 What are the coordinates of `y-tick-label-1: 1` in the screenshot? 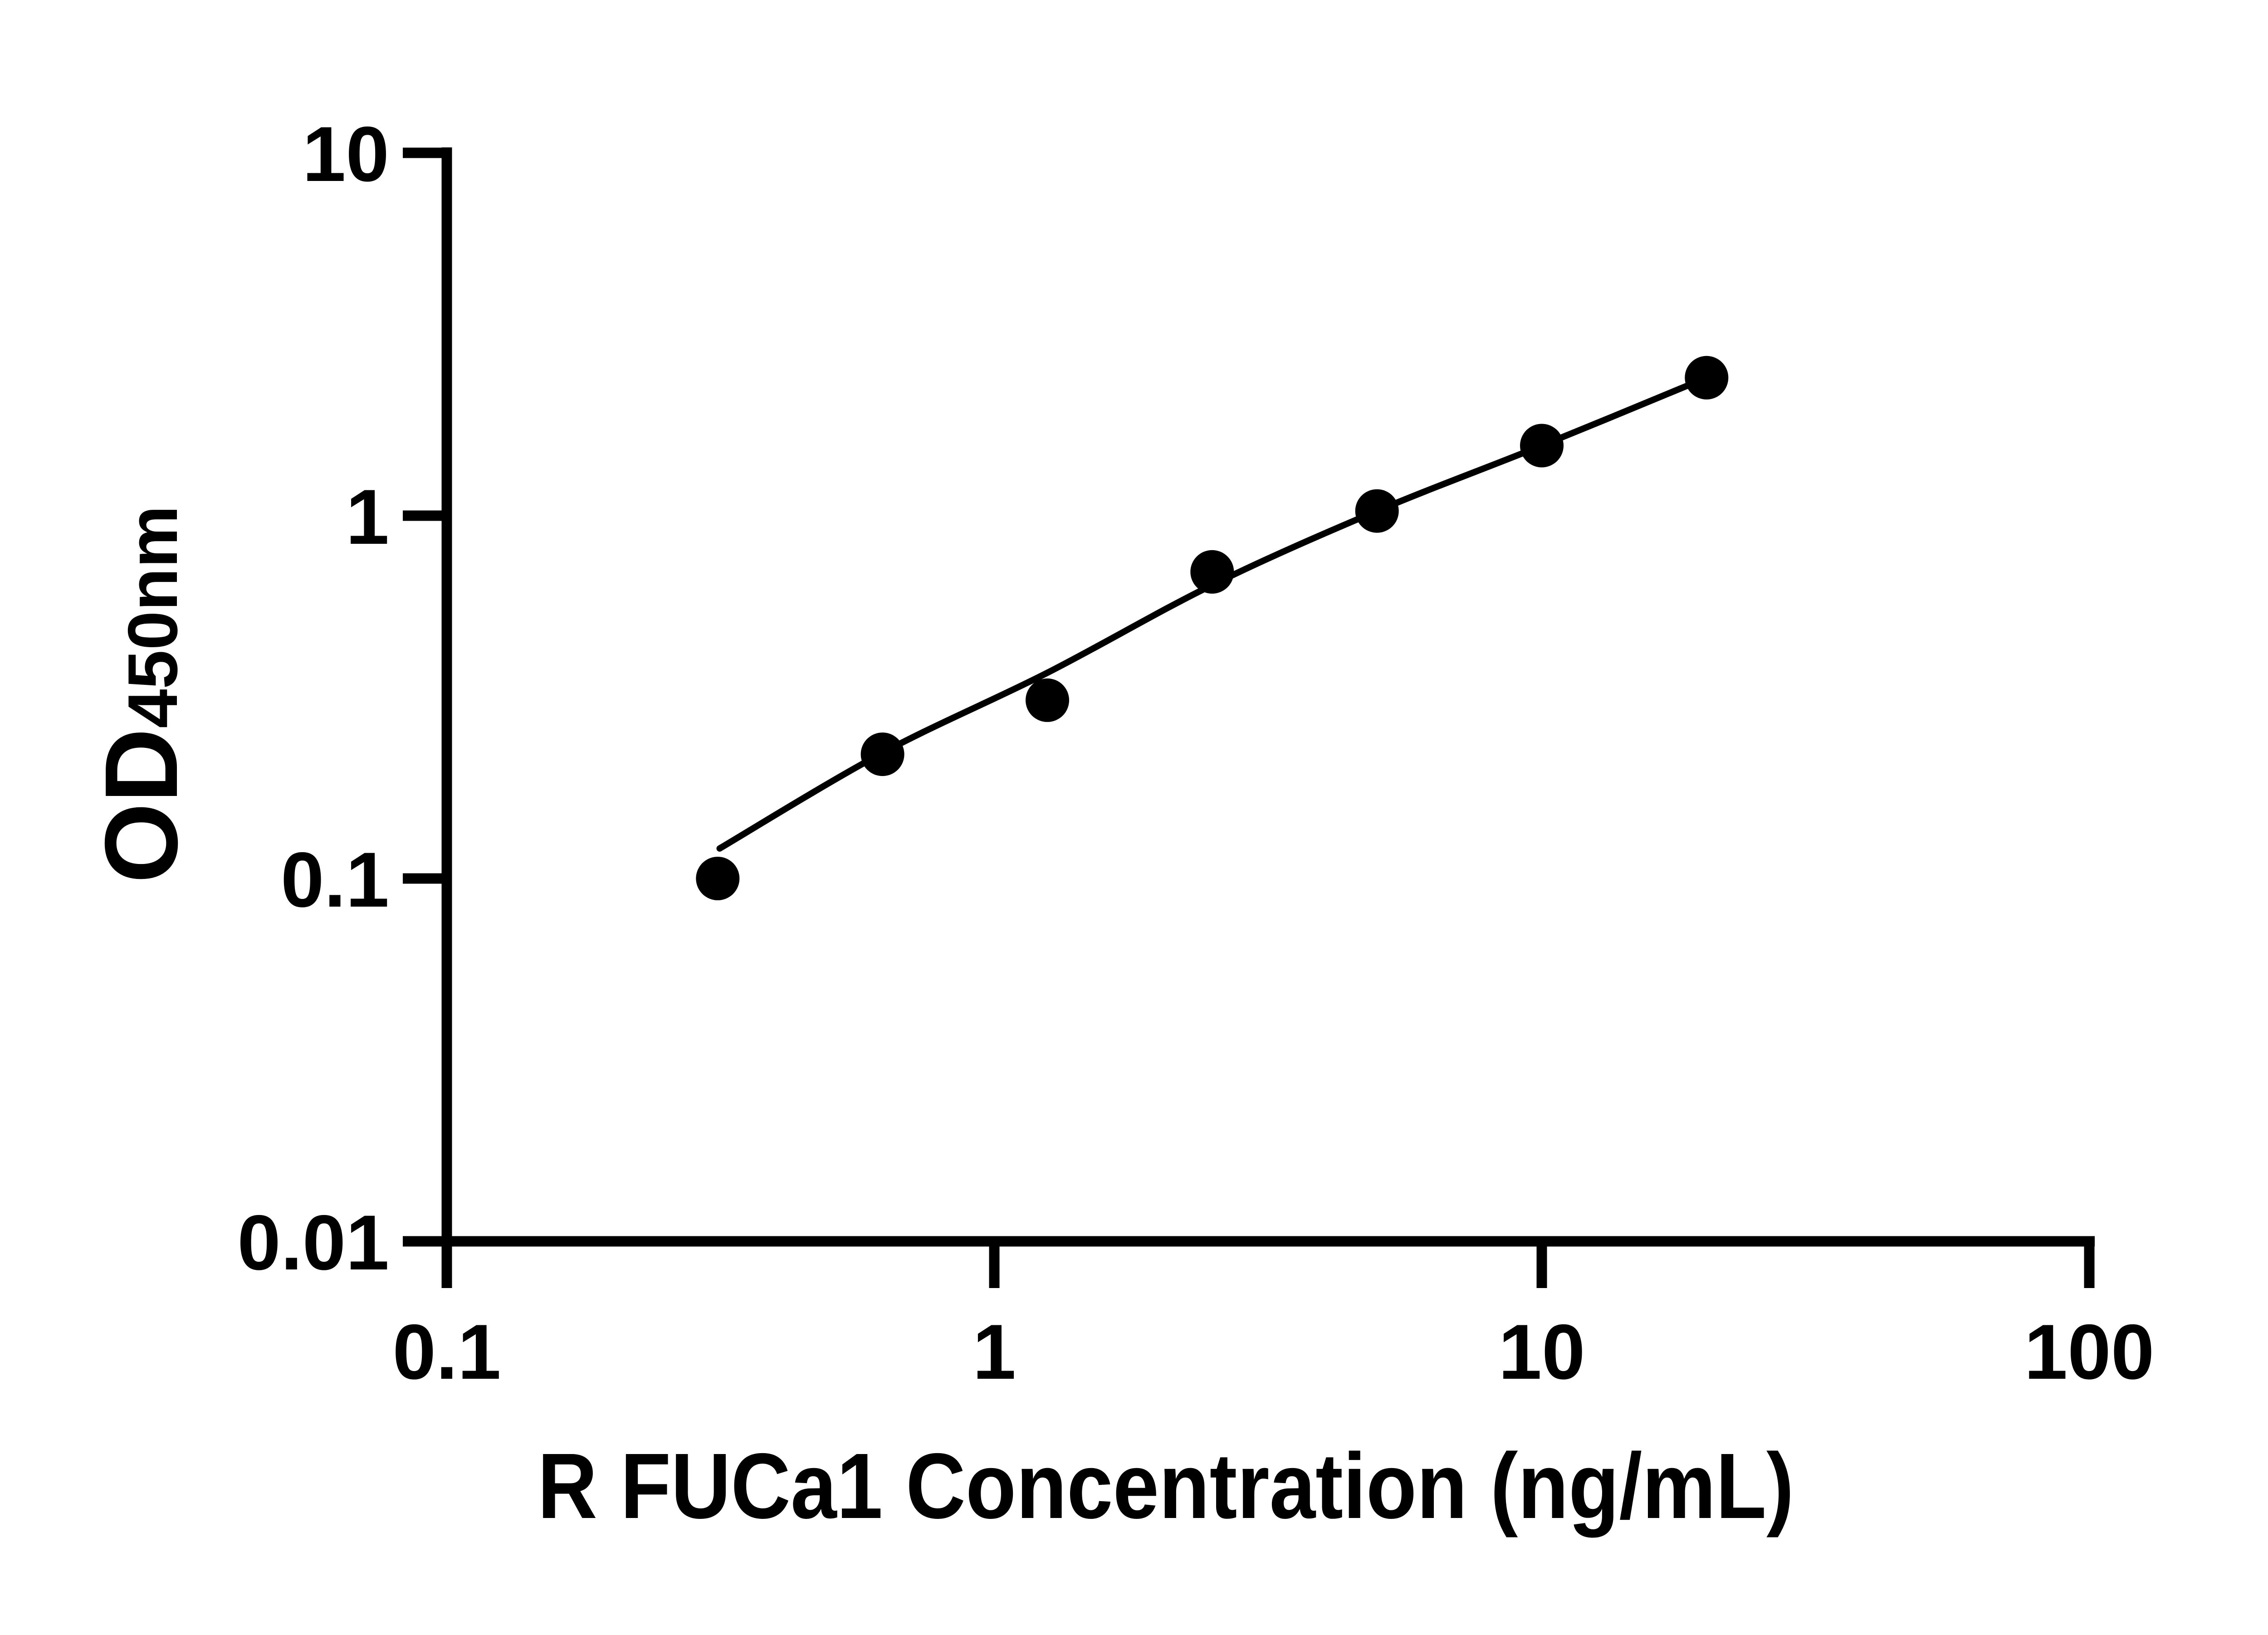 It's located at (367, 517).